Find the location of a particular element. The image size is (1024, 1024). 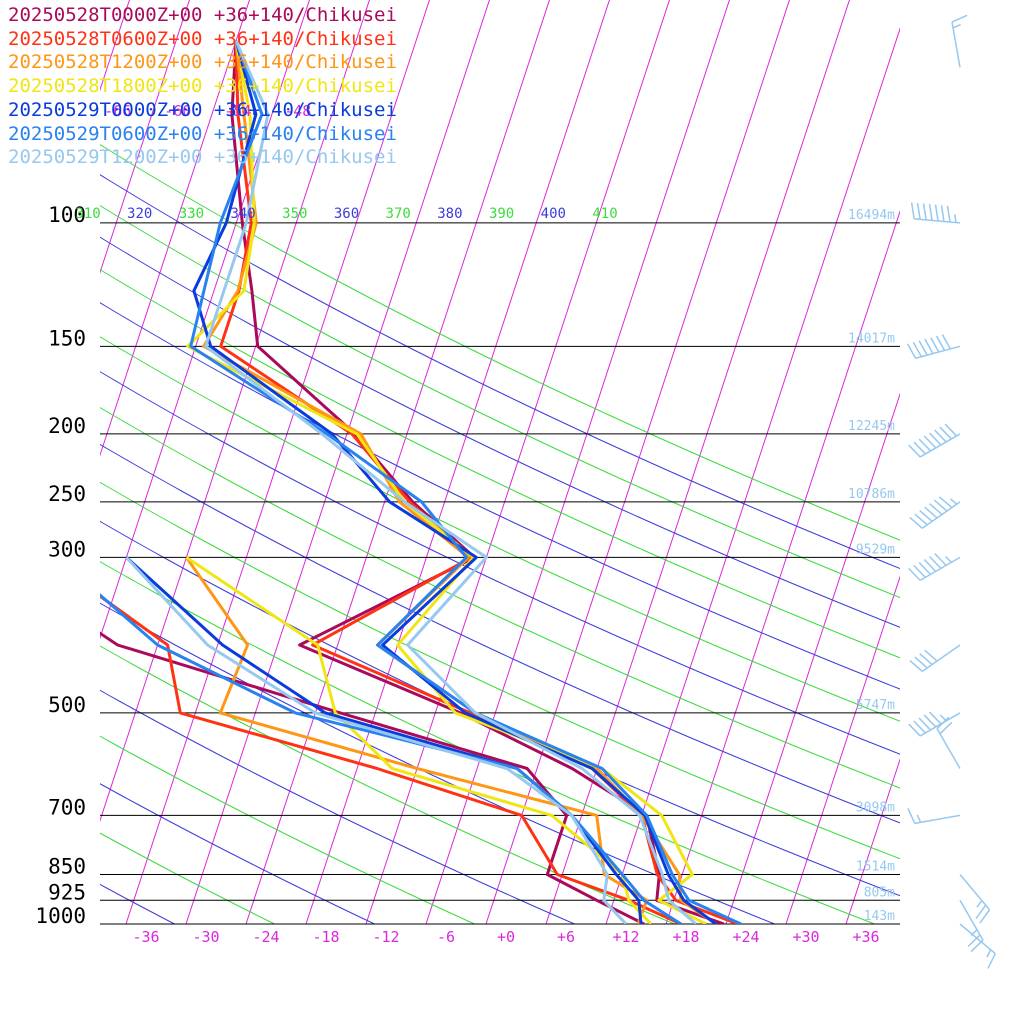

legend-entry: 20250529T1200Z+00 +36+140/Chikusei is located at coordinates (202, 157).